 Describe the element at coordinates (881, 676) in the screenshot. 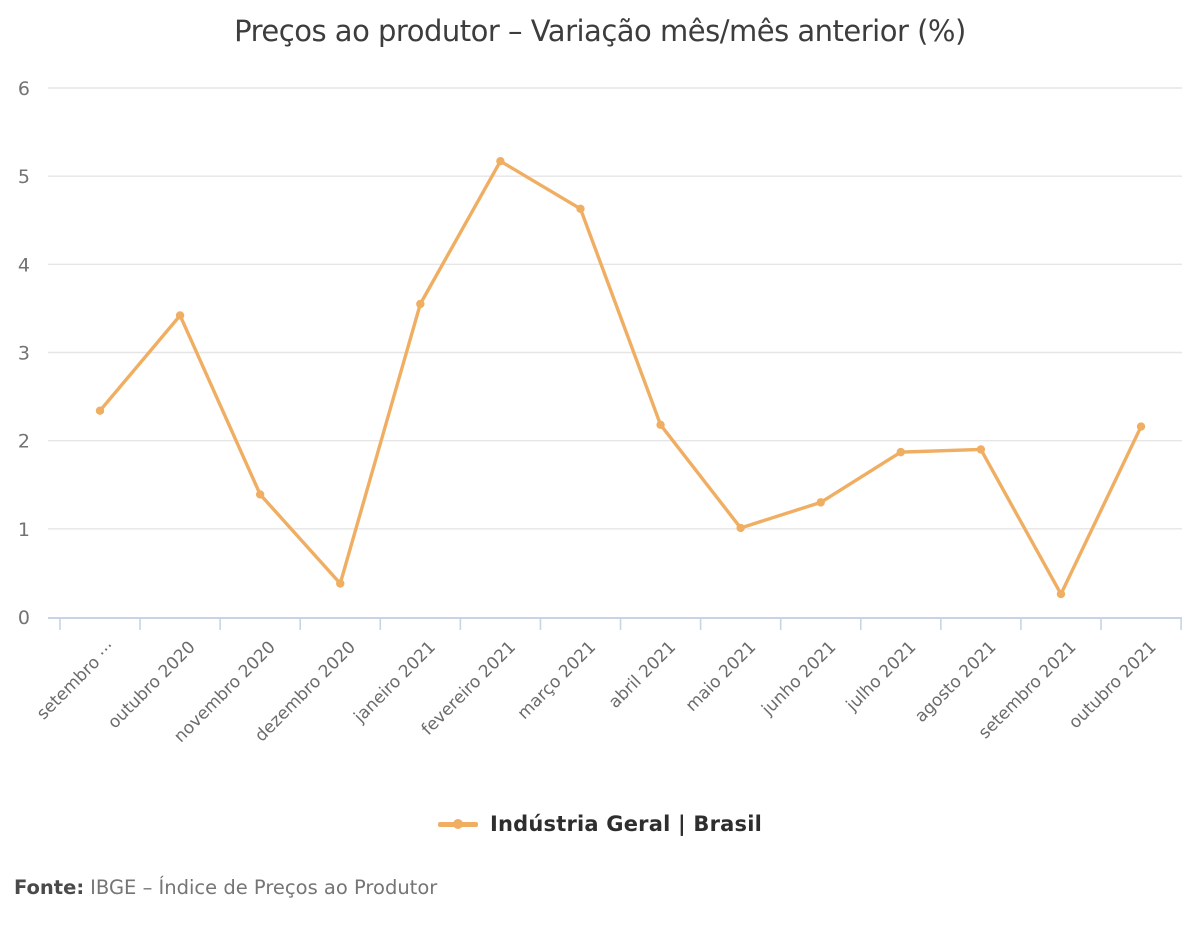

I see `x-axis-label: julho 2021` at that location.